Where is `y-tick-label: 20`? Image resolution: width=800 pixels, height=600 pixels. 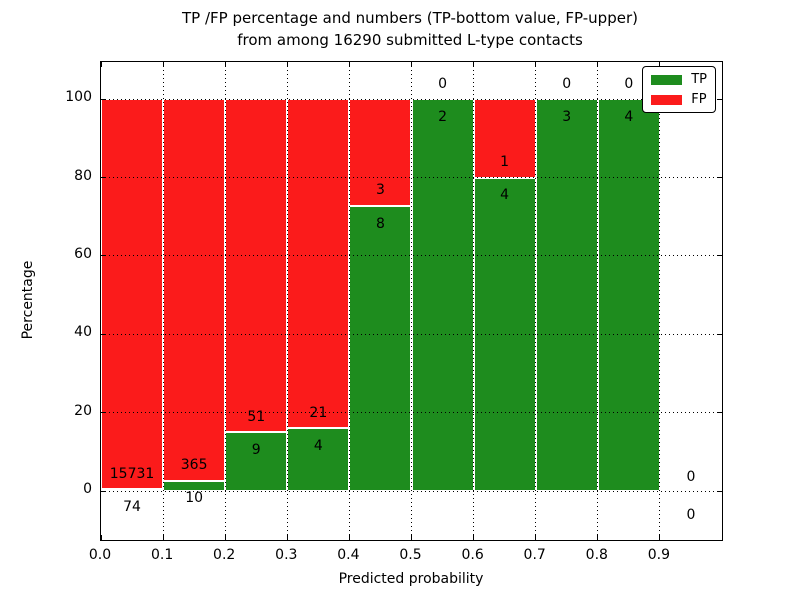 y-tick-label: 20 is located at coordinates (83, 410).